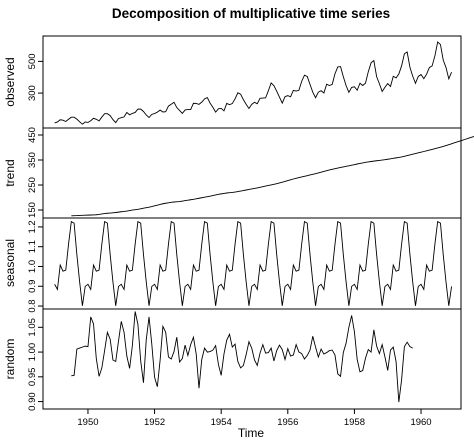 Image resolution: width=474 pixels, height=441 pixels. Describe the element at coordinates (32, 160) in the screenshot. I see `y-tick-label-trend-2: 350` at that location.